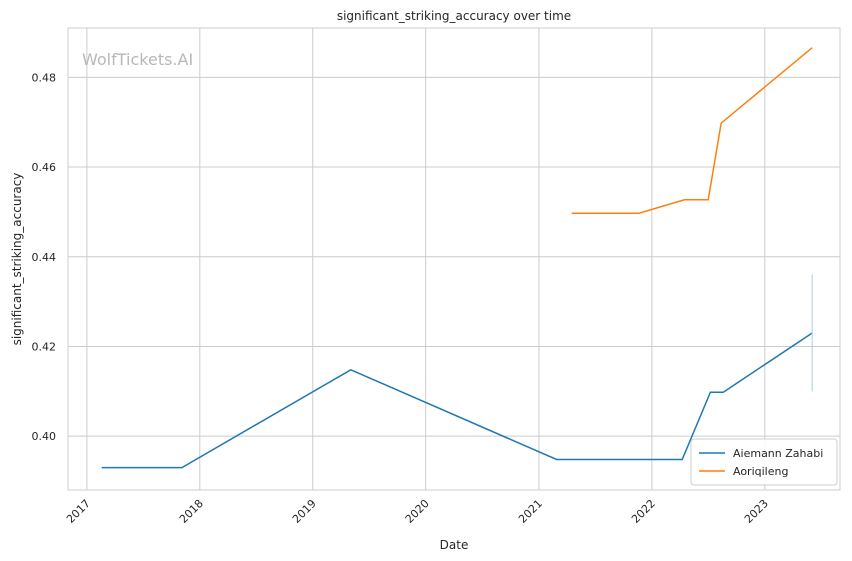  Describe the element at coordinates (454, 16) in the screenshot. I see `chart-title: significant_striking_accuracy over time` at that location.